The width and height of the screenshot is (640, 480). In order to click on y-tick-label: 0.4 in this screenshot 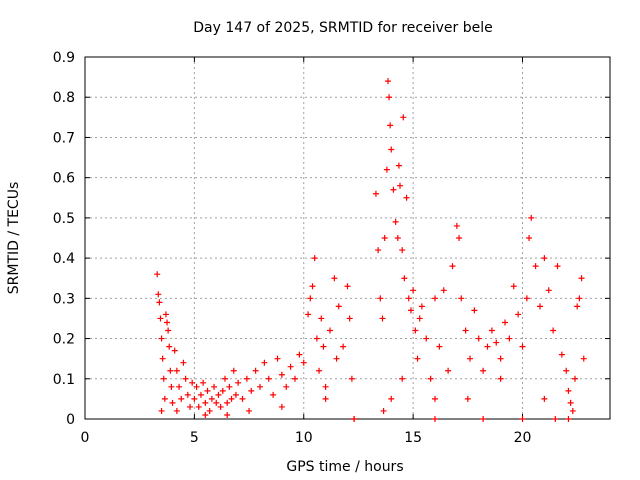, I will do `click(64, 259)`.